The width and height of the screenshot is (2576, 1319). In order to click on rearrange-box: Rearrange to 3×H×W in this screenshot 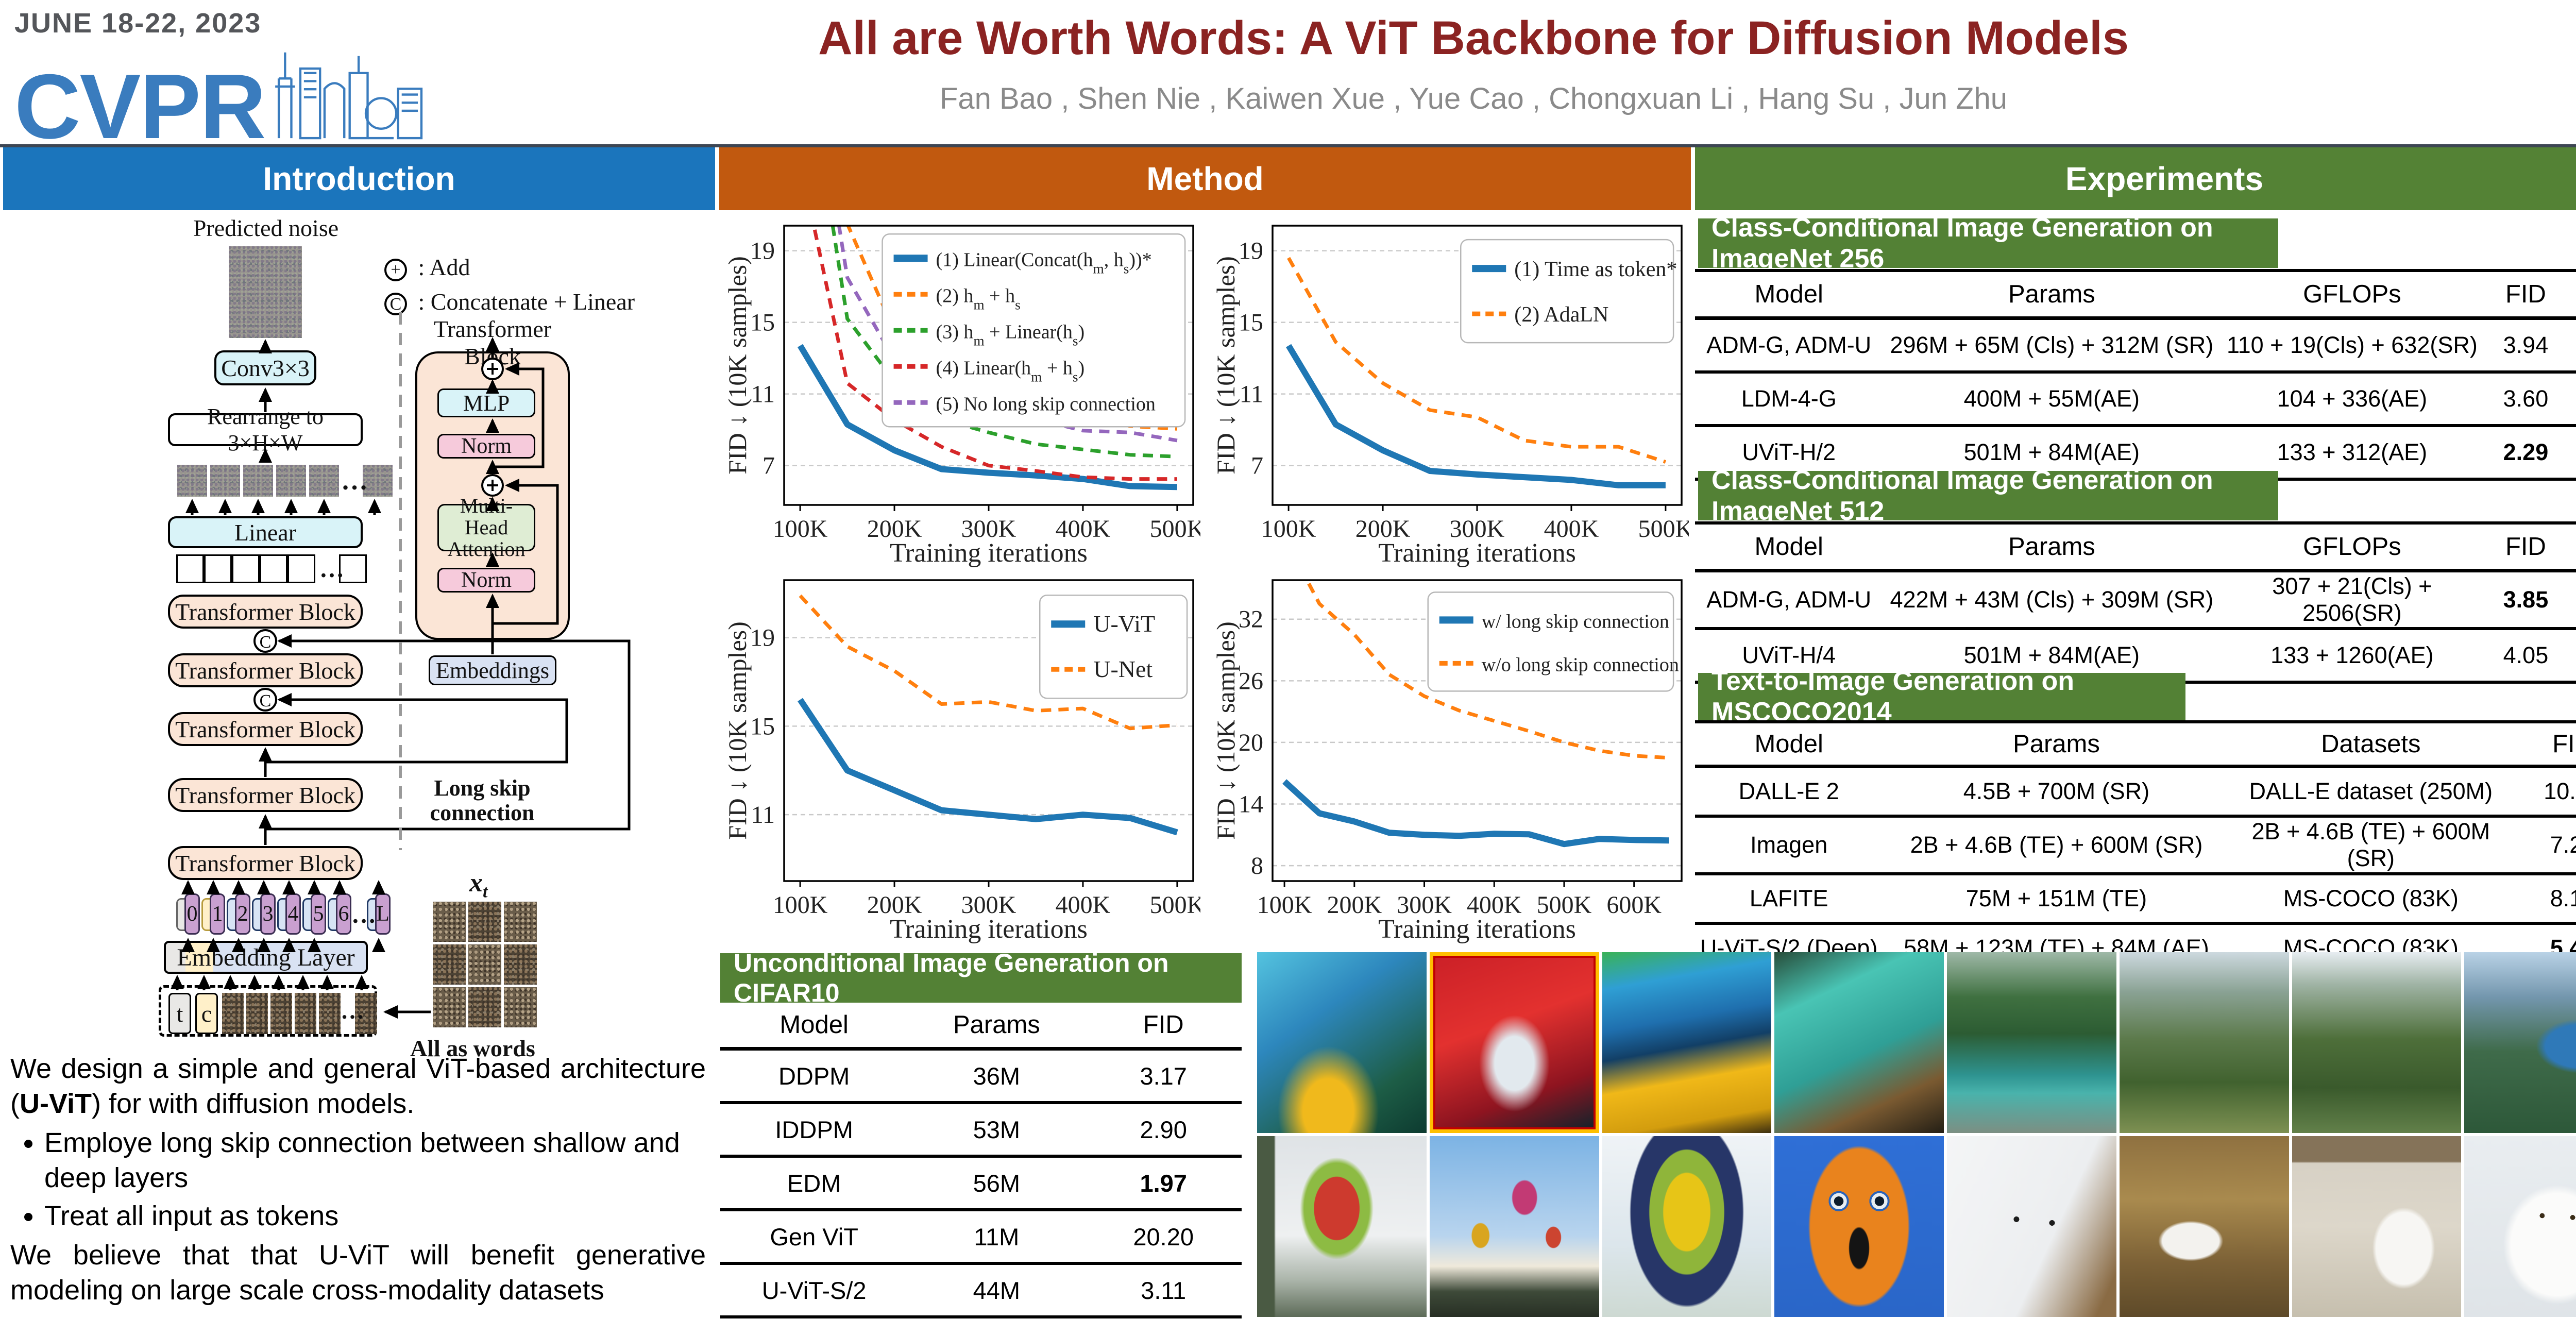, I will do `click(265, 429)`.